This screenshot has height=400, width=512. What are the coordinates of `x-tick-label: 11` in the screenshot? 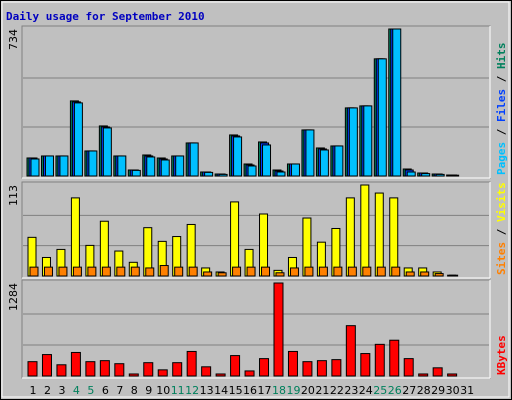 It's located at (178, 390).